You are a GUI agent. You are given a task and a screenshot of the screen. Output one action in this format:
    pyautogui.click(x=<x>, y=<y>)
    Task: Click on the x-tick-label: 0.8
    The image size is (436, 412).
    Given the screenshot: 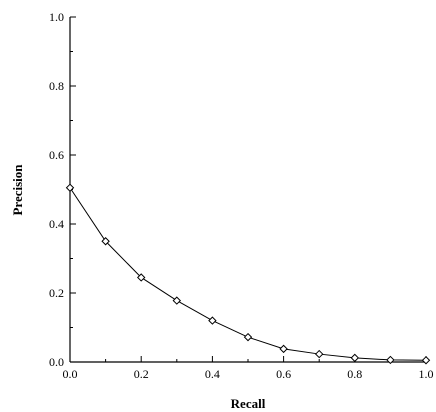 What is the action you would take?
    pyautogui.click(x=354, y=374)
    